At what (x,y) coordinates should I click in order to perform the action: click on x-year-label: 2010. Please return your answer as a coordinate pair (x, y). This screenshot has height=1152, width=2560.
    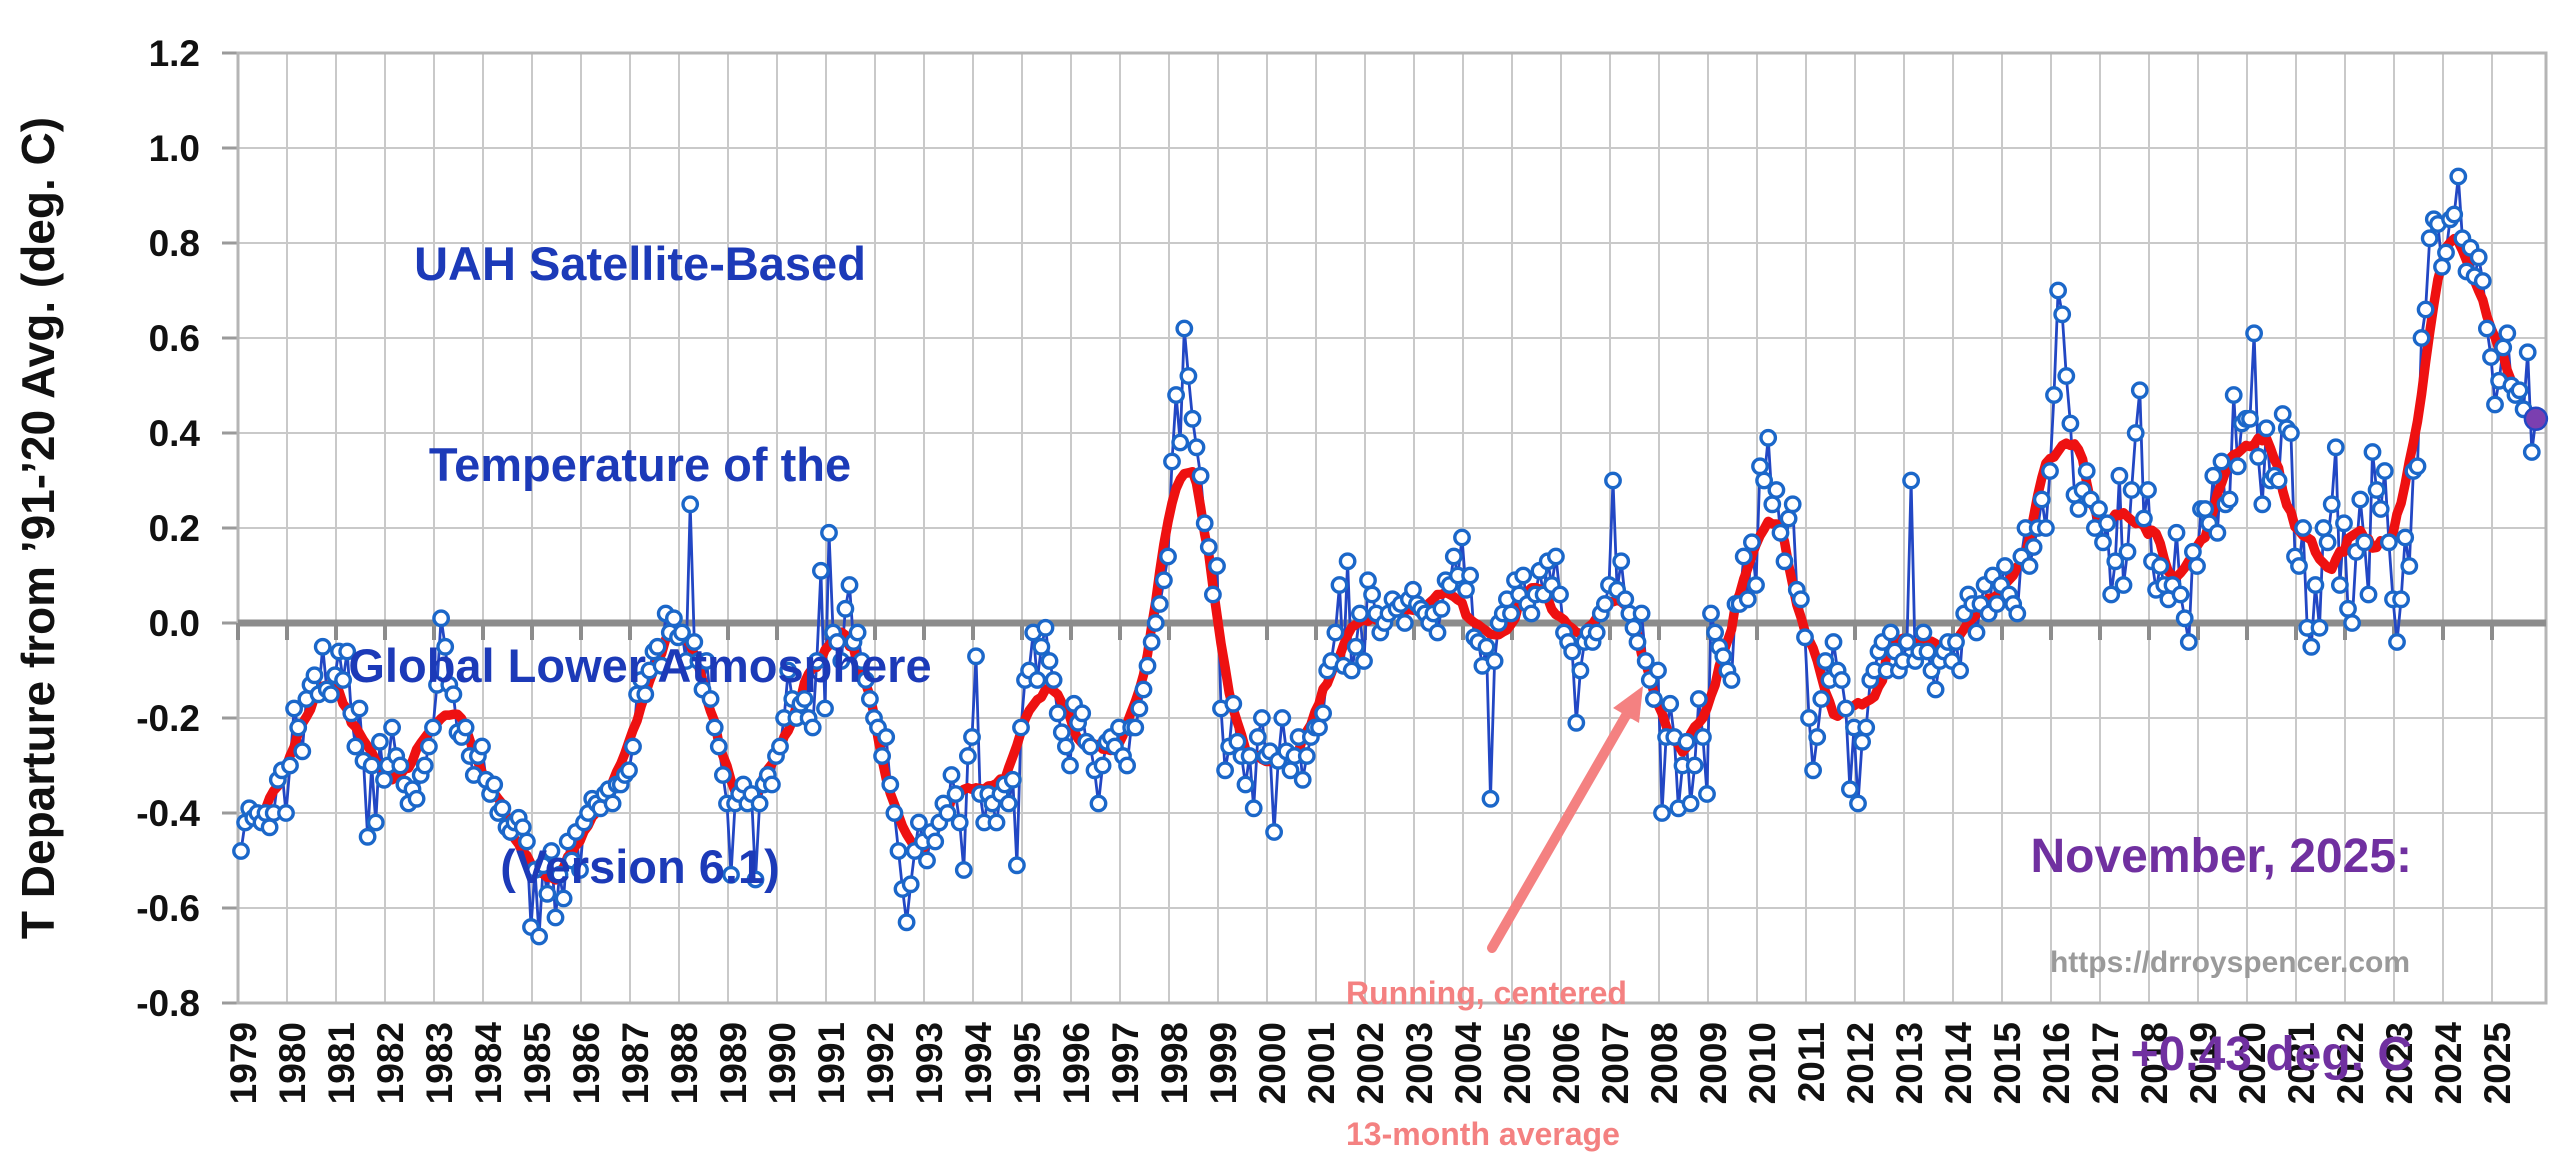
    Looking at the image, I should click on (1762, 1063).